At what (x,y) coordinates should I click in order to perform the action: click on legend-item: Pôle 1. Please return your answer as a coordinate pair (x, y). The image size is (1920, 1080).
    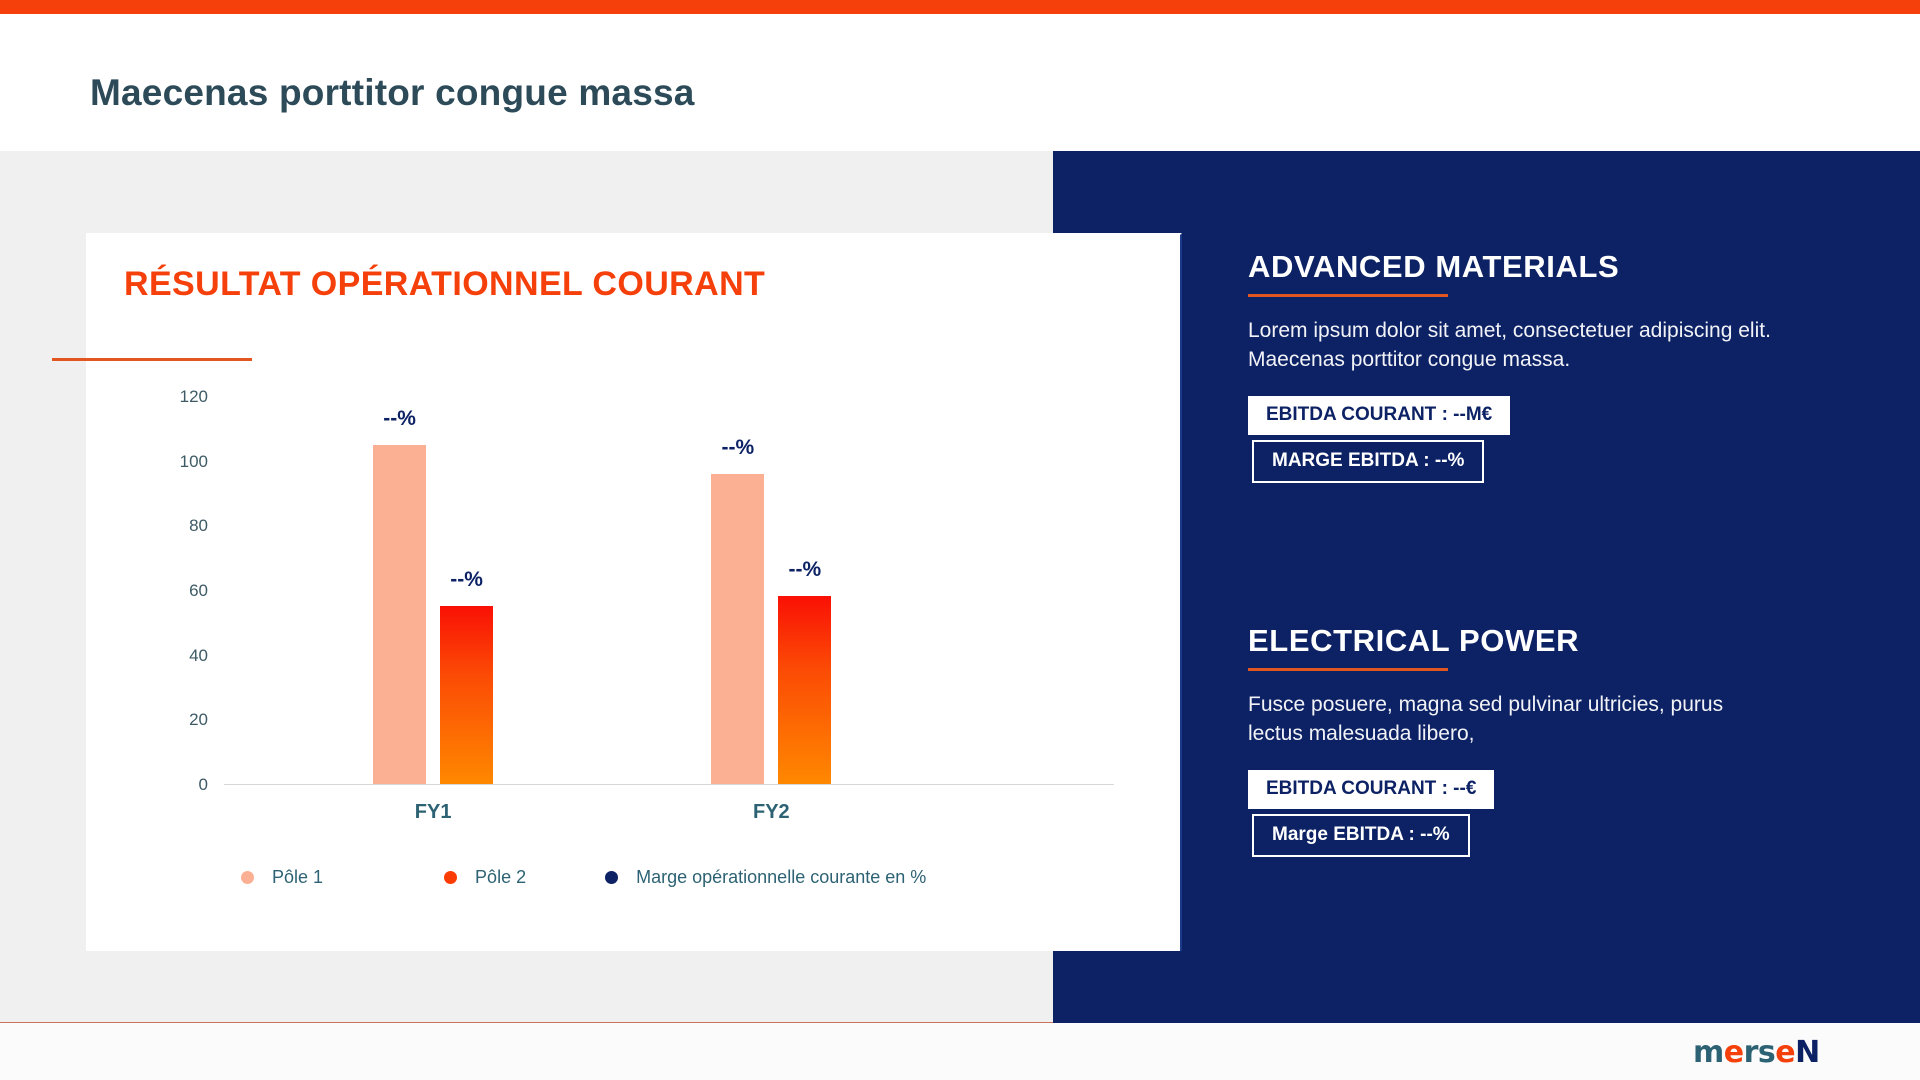
    Looking at the image, I should click on (282, 877).